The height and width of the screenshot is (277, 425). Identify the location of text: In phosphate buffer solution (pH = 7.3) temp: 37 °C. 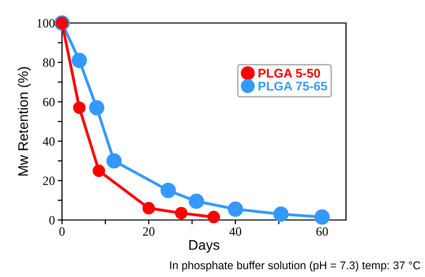
(295, 266).